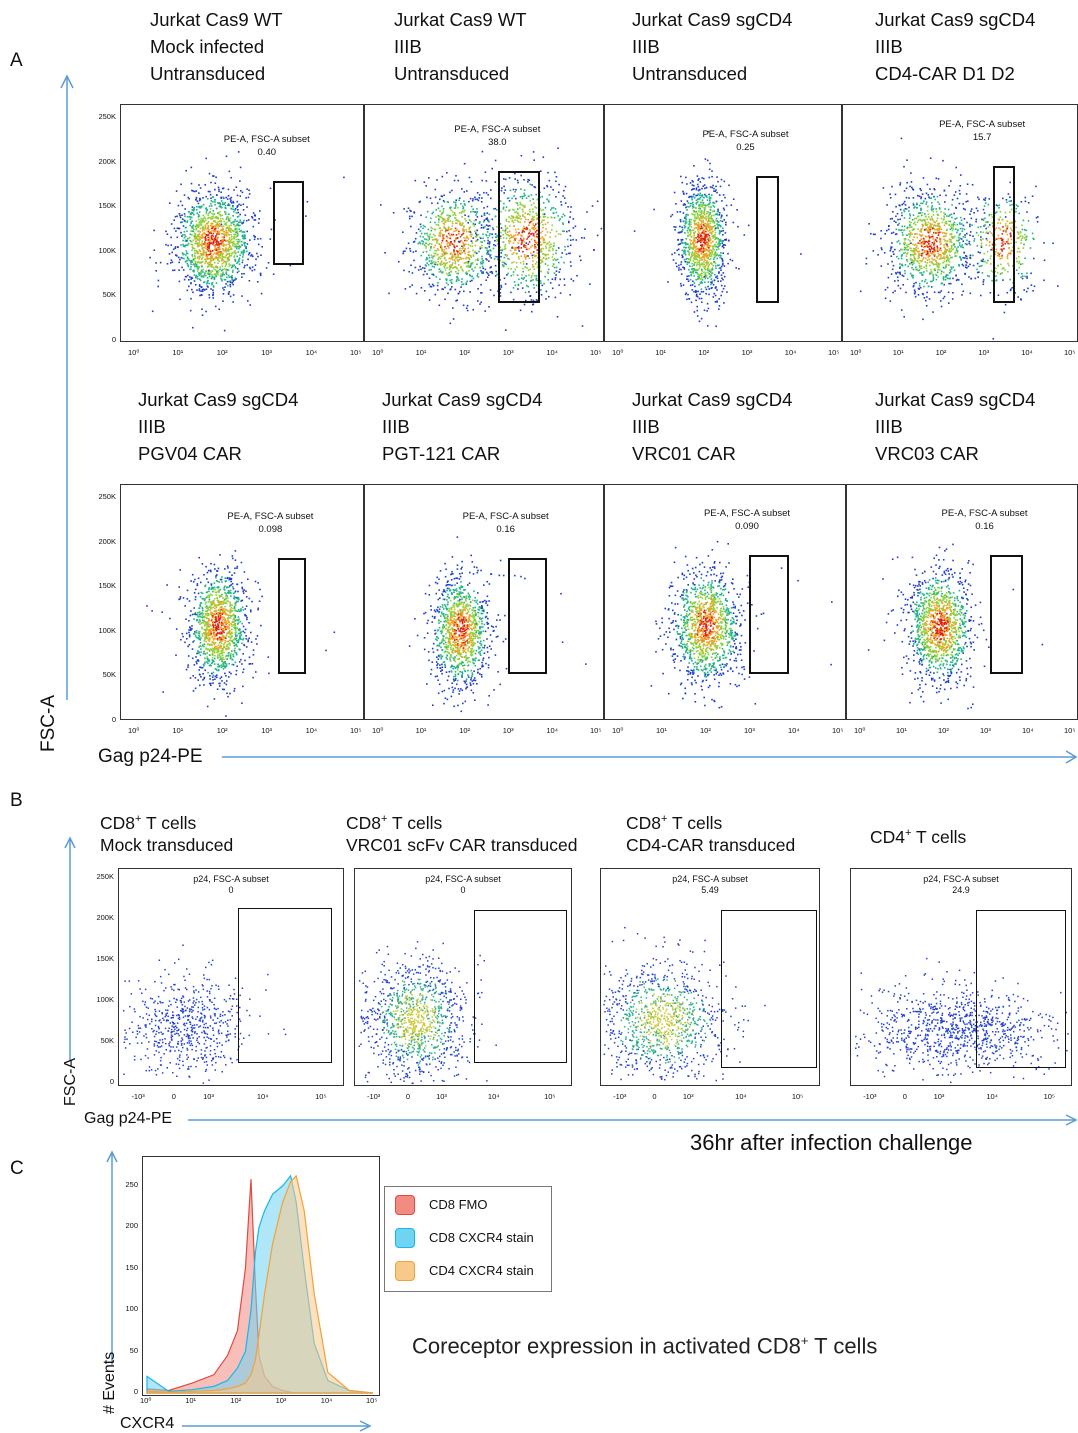 This screenshot has width=1078, height=1433. Describe the element at coordinates (222, 352) in the screenshot. I see `x-tick-label: 10²` at that location.